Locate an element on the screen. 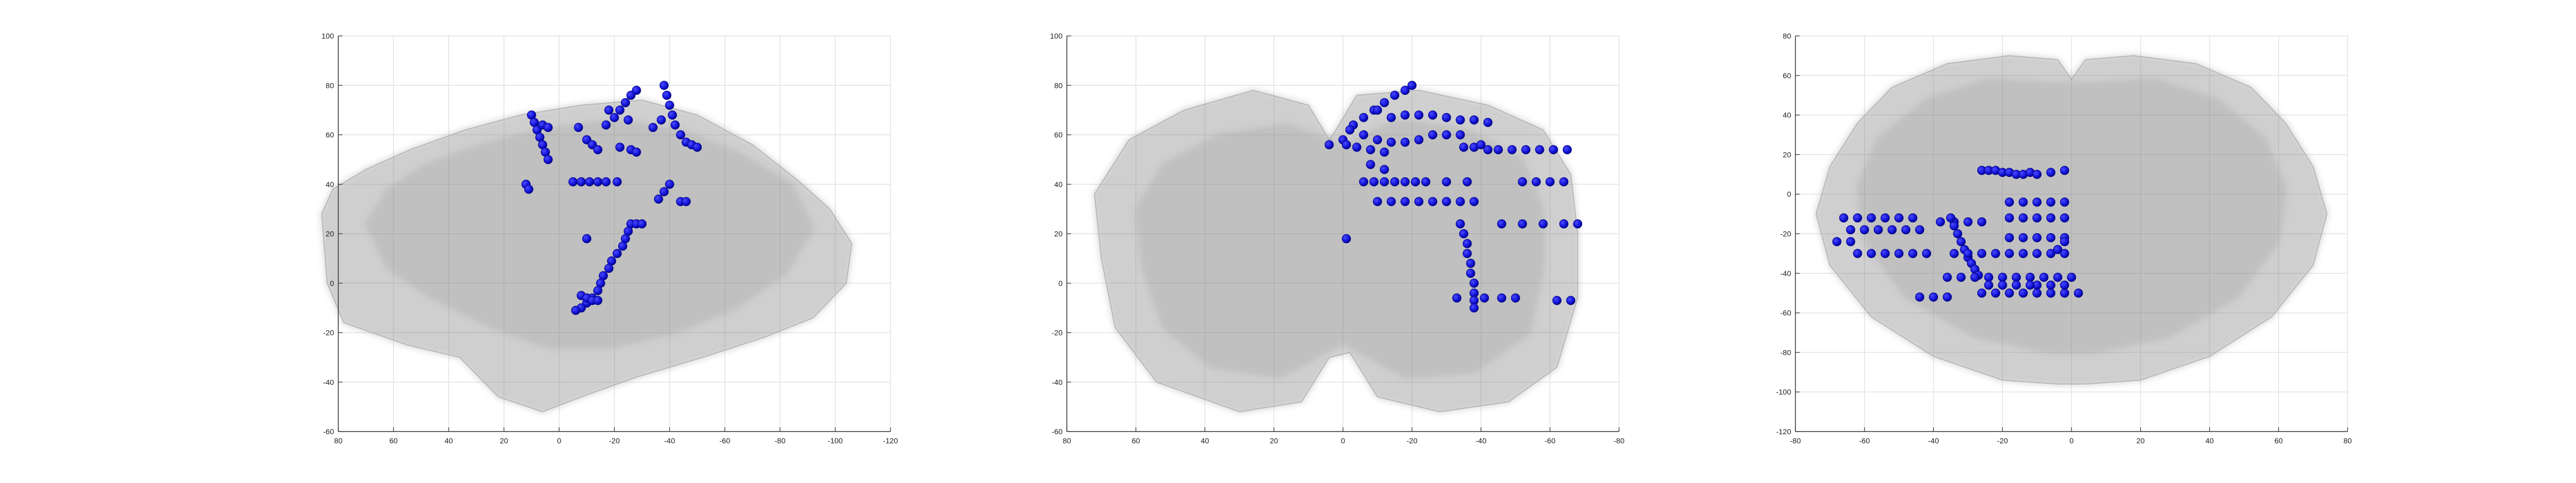  x-tick-label: 60 is located at coordinates (2279, 440).